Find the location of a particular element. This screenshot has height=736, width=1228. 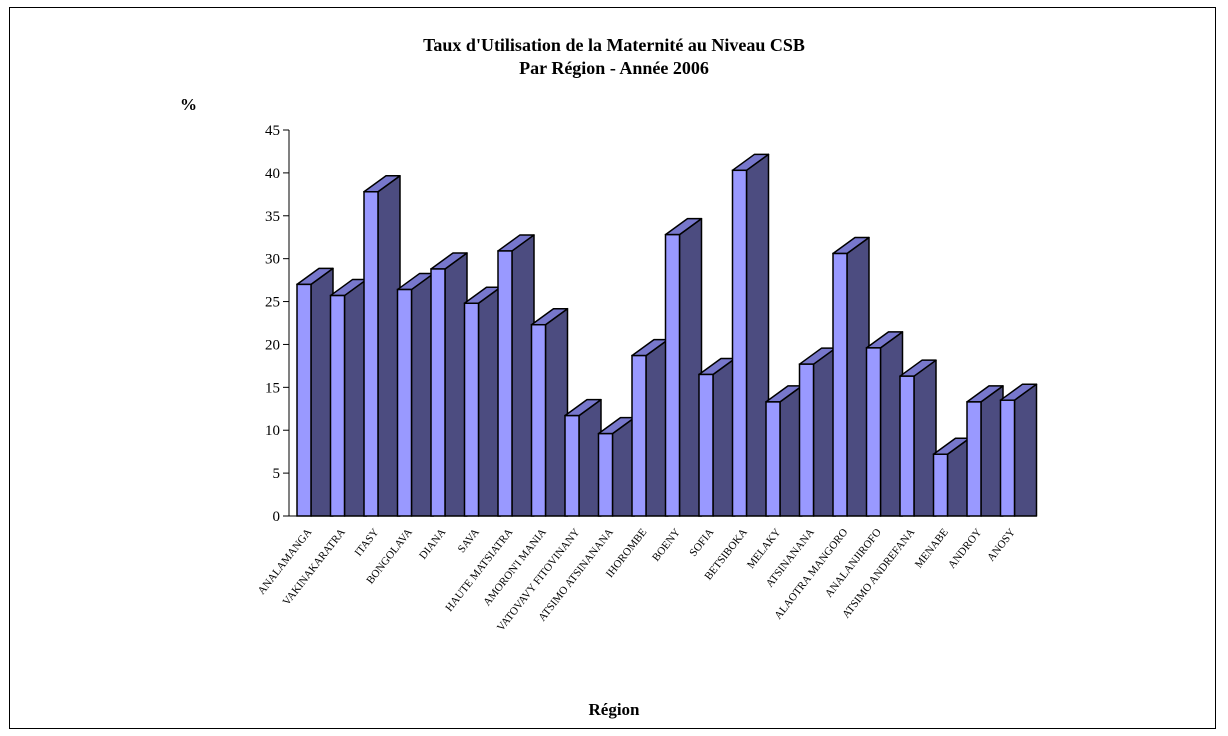

y-tick-label: 45 is located at coordinates (272, 131).